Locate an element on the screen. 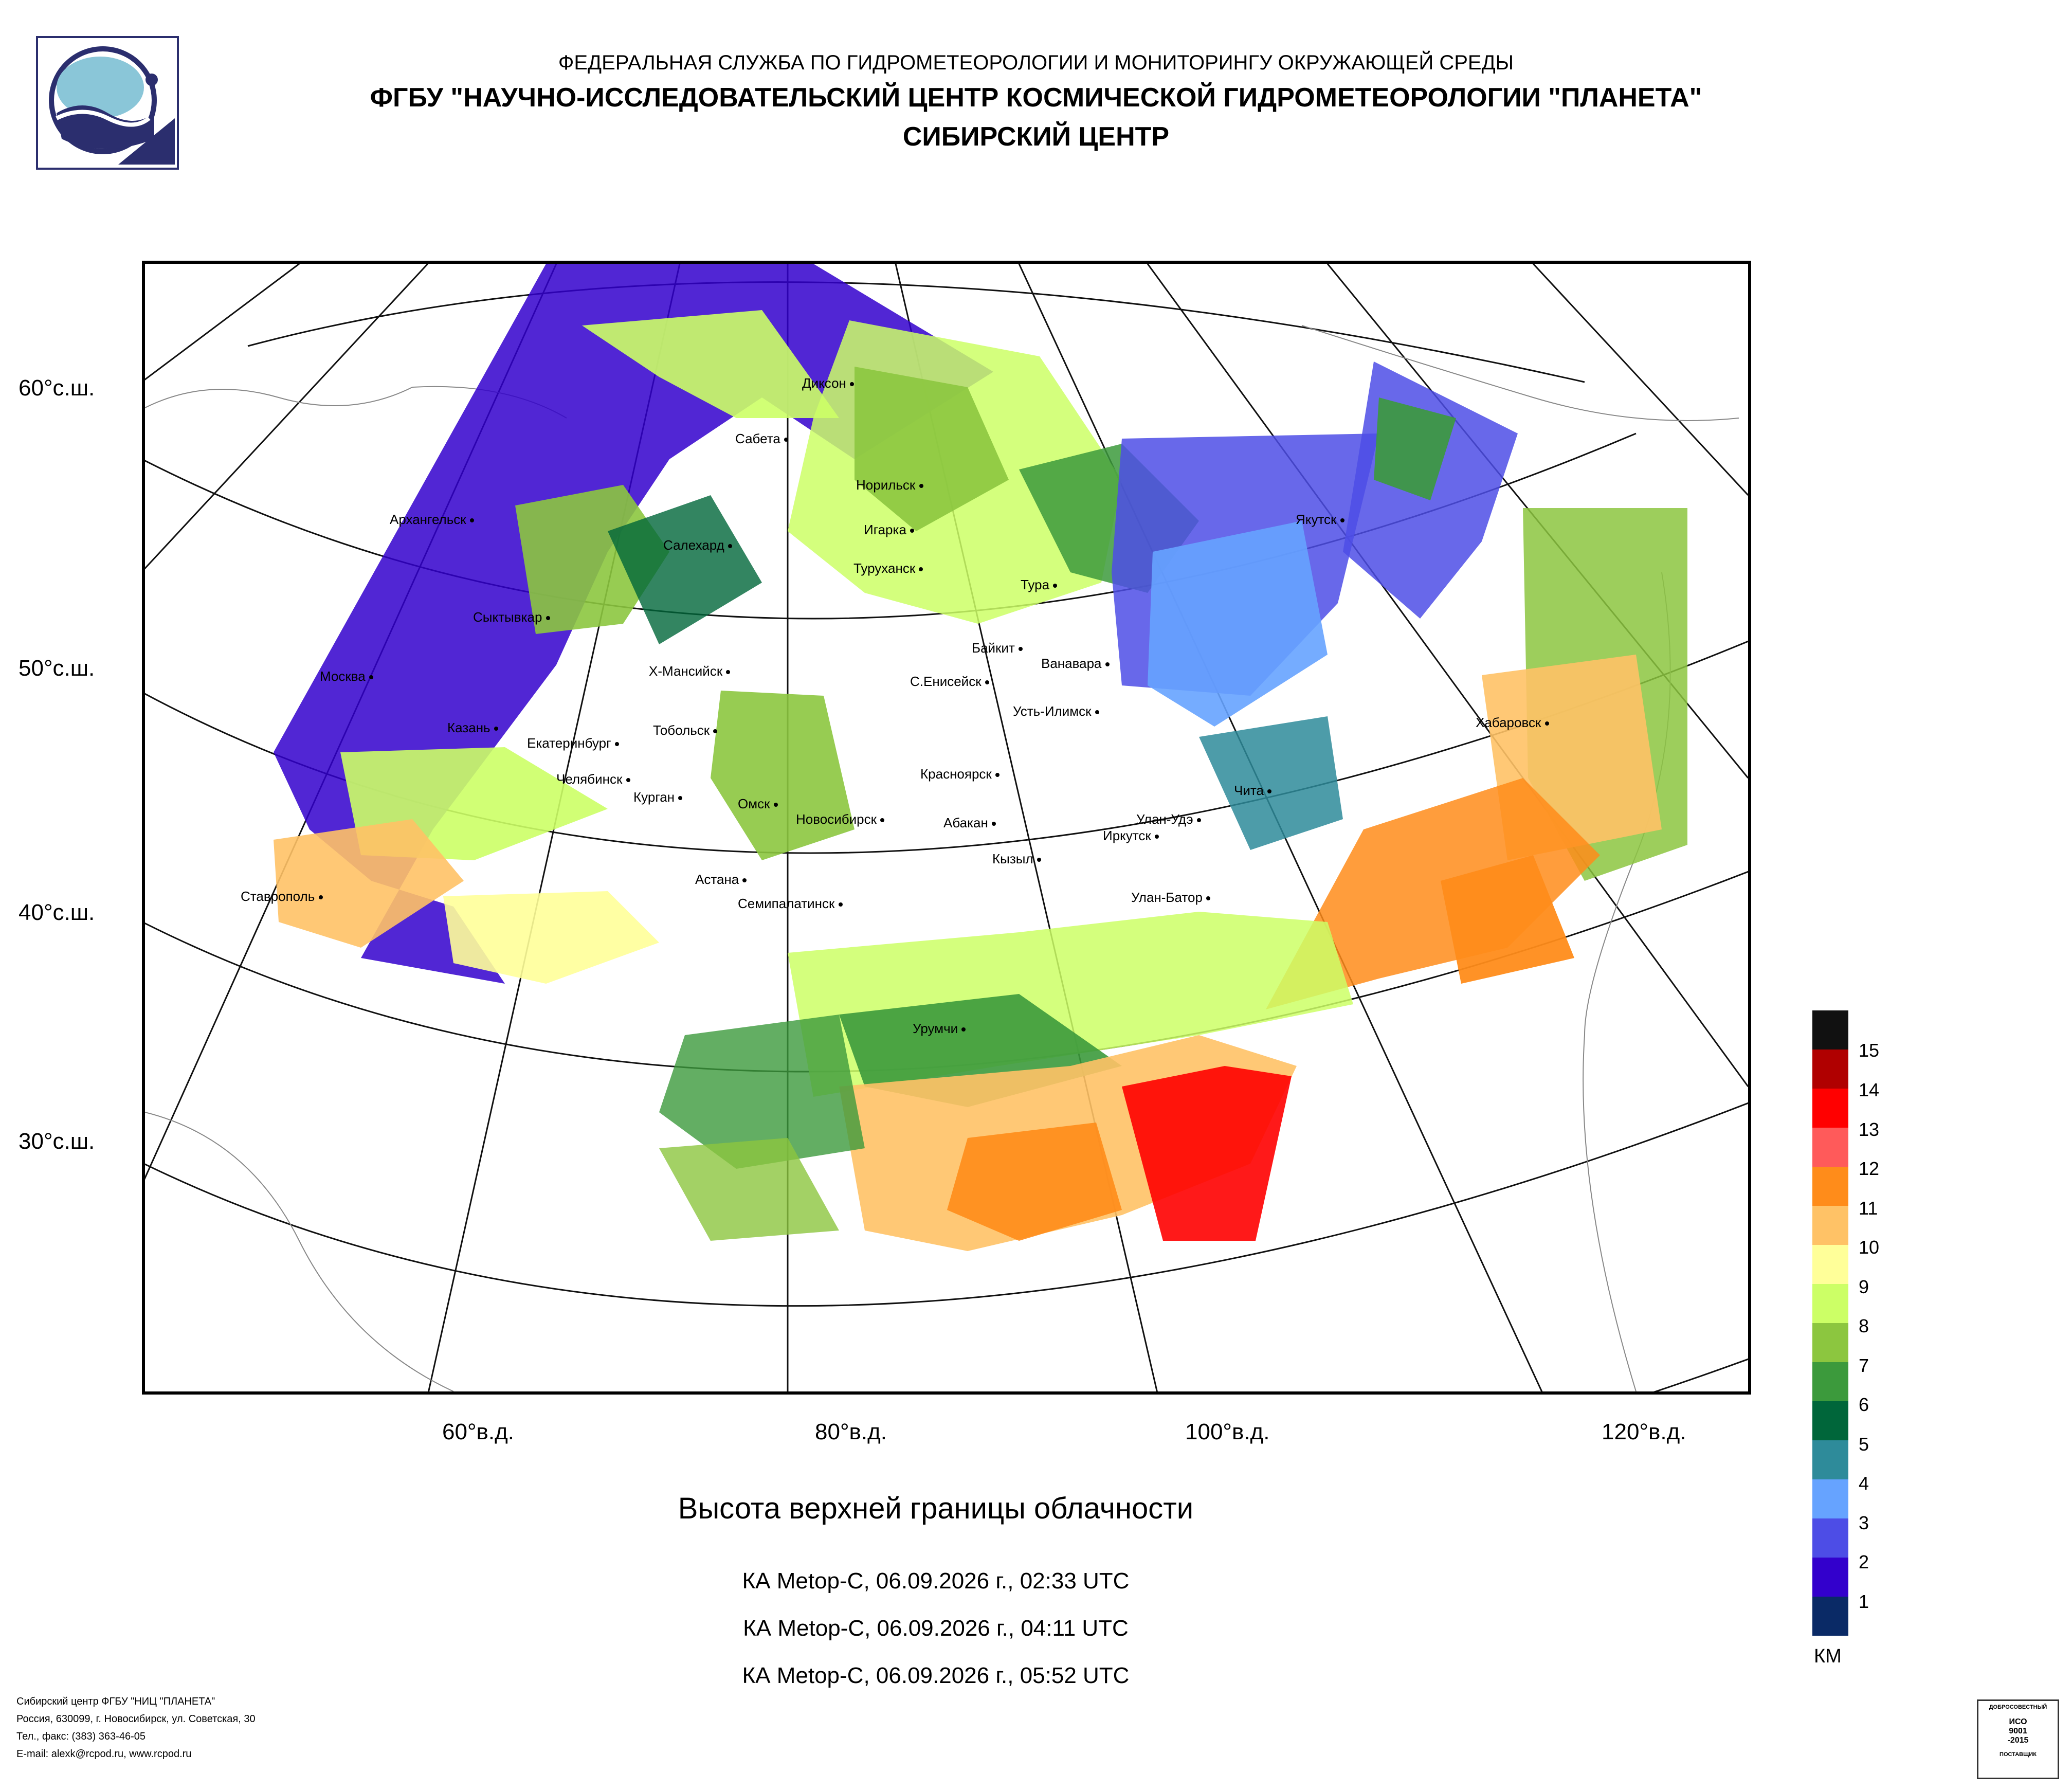 The height and width of the screenshot is (1791, 2072). city-label: Байкит is located at coordinates (997, 648).